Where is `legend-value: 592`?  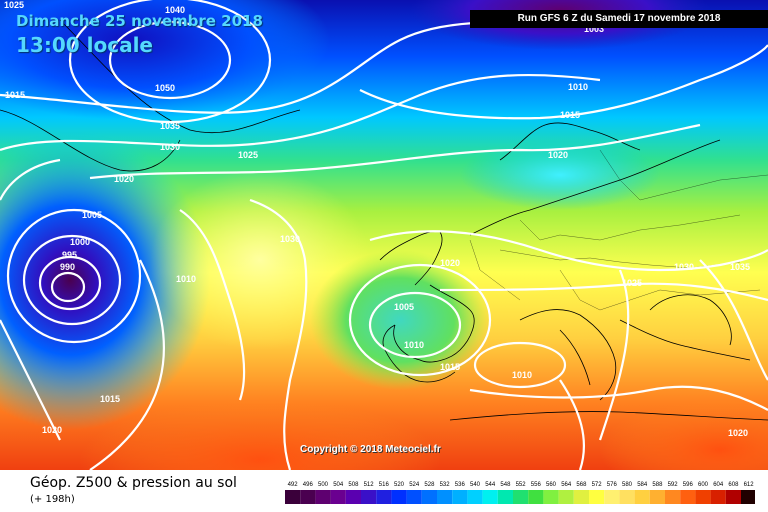
legend-value: 592 is located at coordinates (673, 485).